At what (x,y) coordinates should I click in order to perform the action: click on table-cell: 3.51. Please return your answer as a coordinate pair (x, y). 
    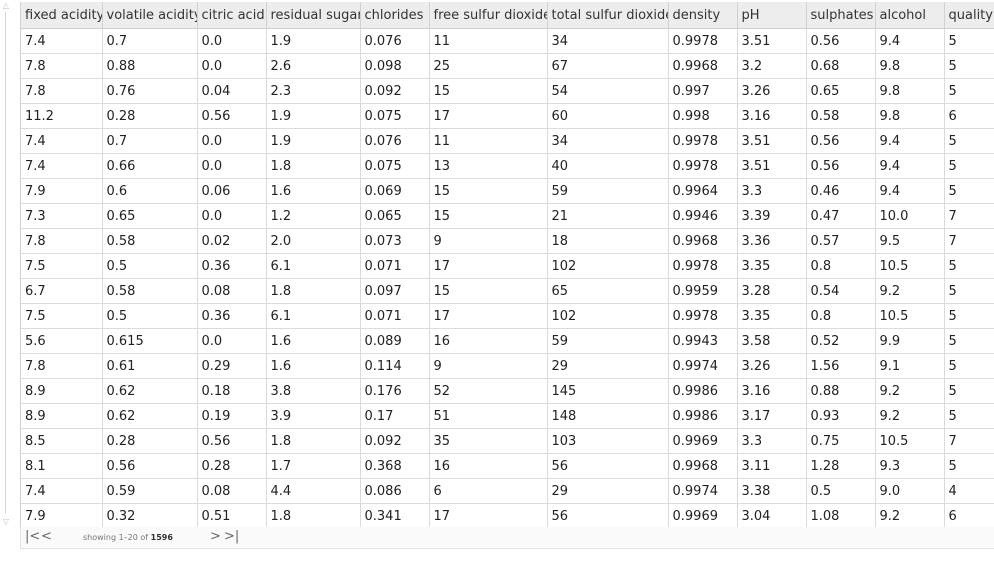
    Looking at the image, I should click on (772, 166).